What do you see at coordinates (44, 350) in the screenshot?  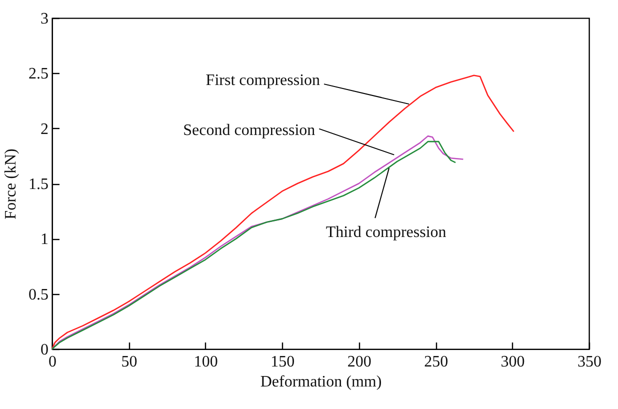 I see `y-tick-label: 0` at bounding box center [44, 350].